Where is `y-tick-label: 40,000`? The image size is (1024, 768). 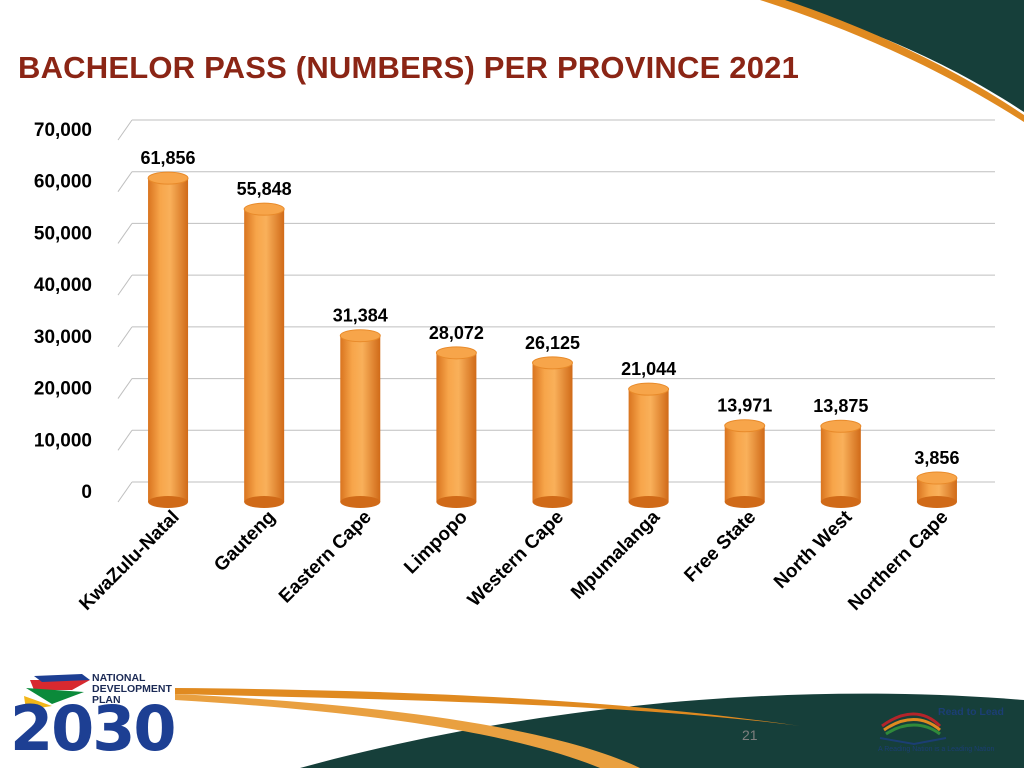 y-tick-label: 40,000 is located at coordinates (63, 285).